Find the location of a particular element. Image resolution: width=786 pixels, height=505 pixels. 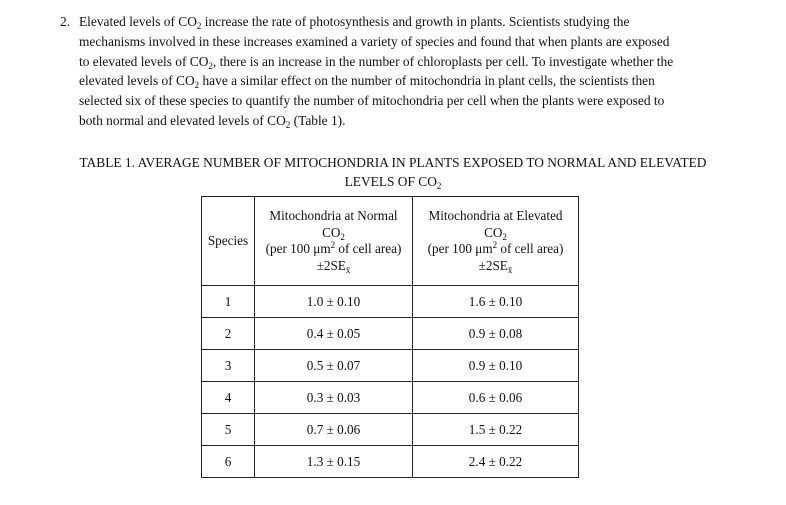

elevated-value-cell: 1.5 ± 0.22 is located at coordinates (495, 429).